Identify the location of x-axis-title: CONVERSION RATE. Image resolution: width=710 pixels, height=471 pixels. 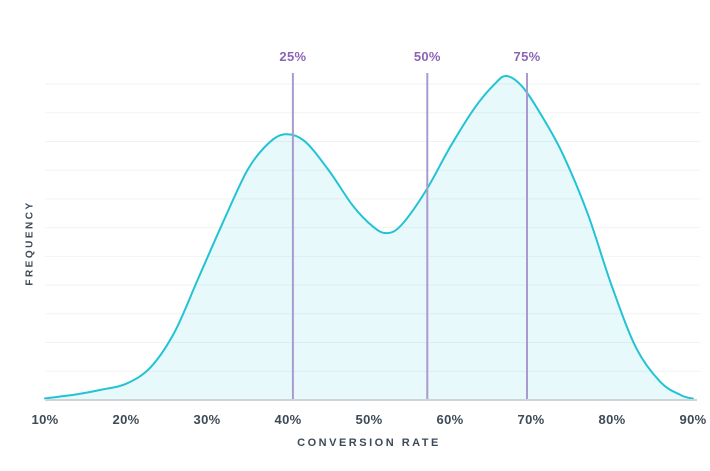
(369, 443).